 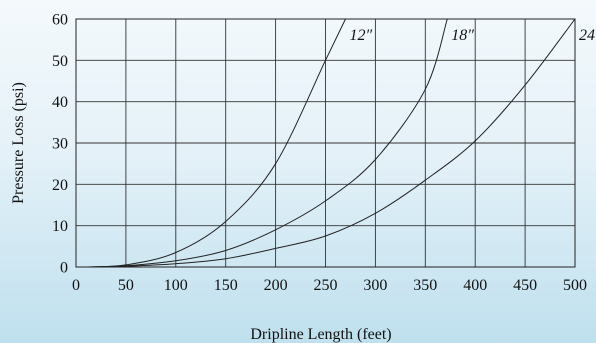 What do you see at coordinates (587, 35) in the screenshot?
I see `series-label: 24″` at bounding box center [587, 35].